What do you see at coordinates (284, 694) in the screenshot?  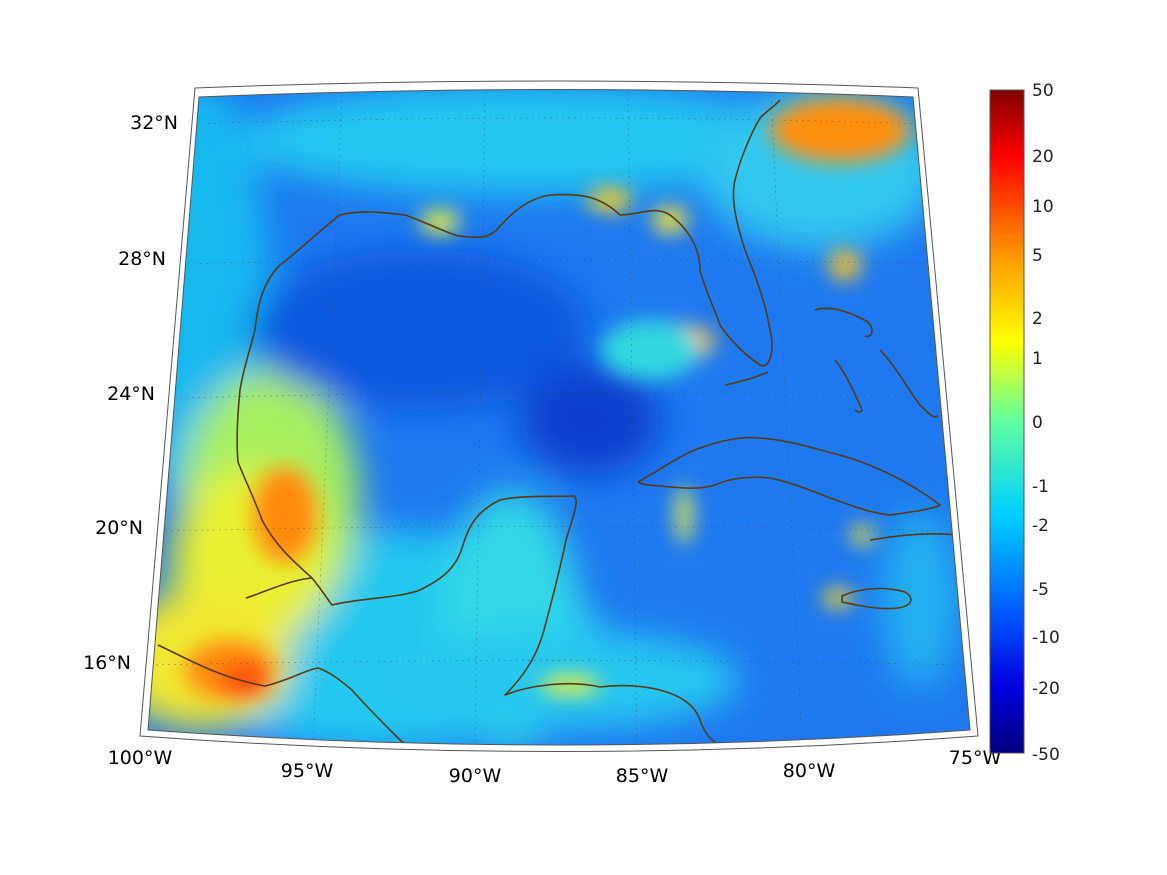 I see `coastline-central-america` at bounding box center [284, 694].